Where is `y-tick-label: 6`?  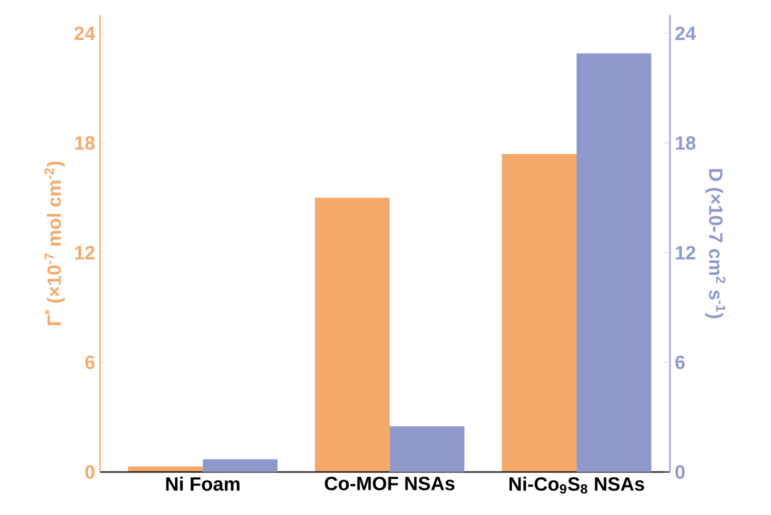
y-tick-label: 6 is located at coordinates (90, 363).